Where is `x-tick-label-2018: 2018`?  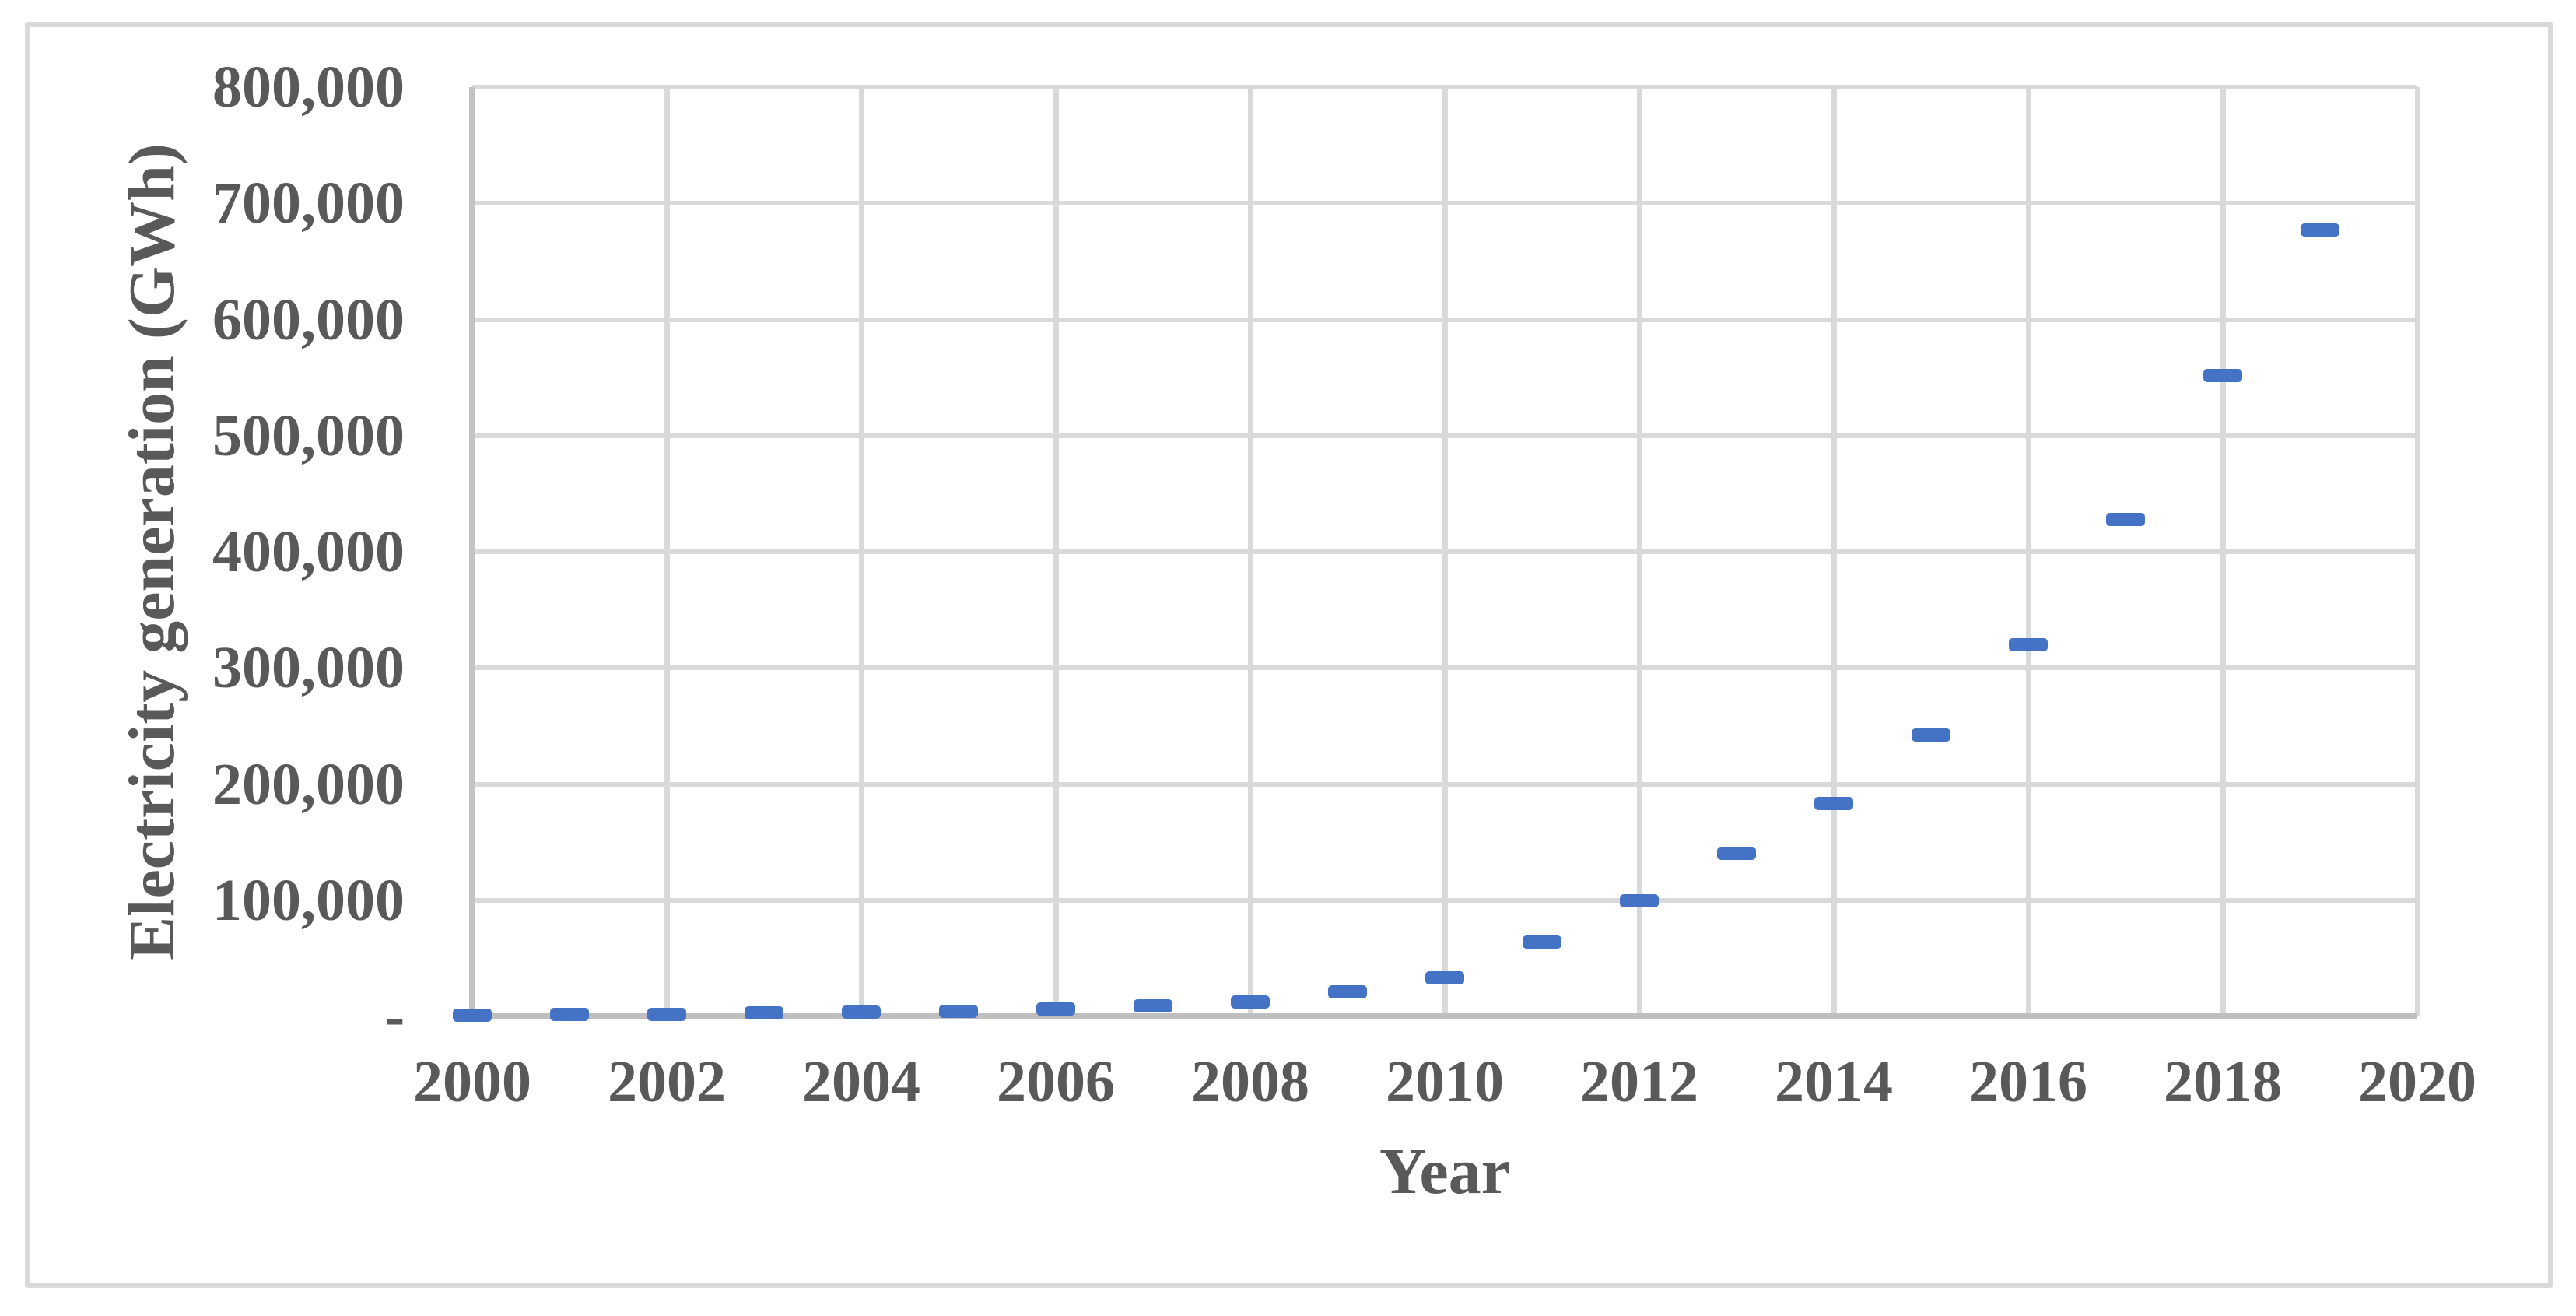 x-tick-label-2018: 2018 is located at coordinates (2223, 1081).